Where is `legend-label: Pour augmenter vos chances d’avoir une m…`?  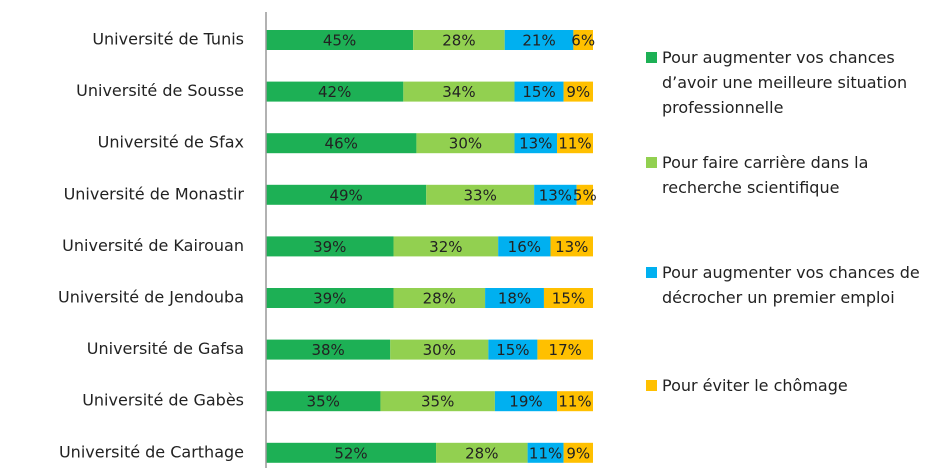 legend-label: Pour augmenter vos chances d’avoir une m… is located at coordinates (785, 82).